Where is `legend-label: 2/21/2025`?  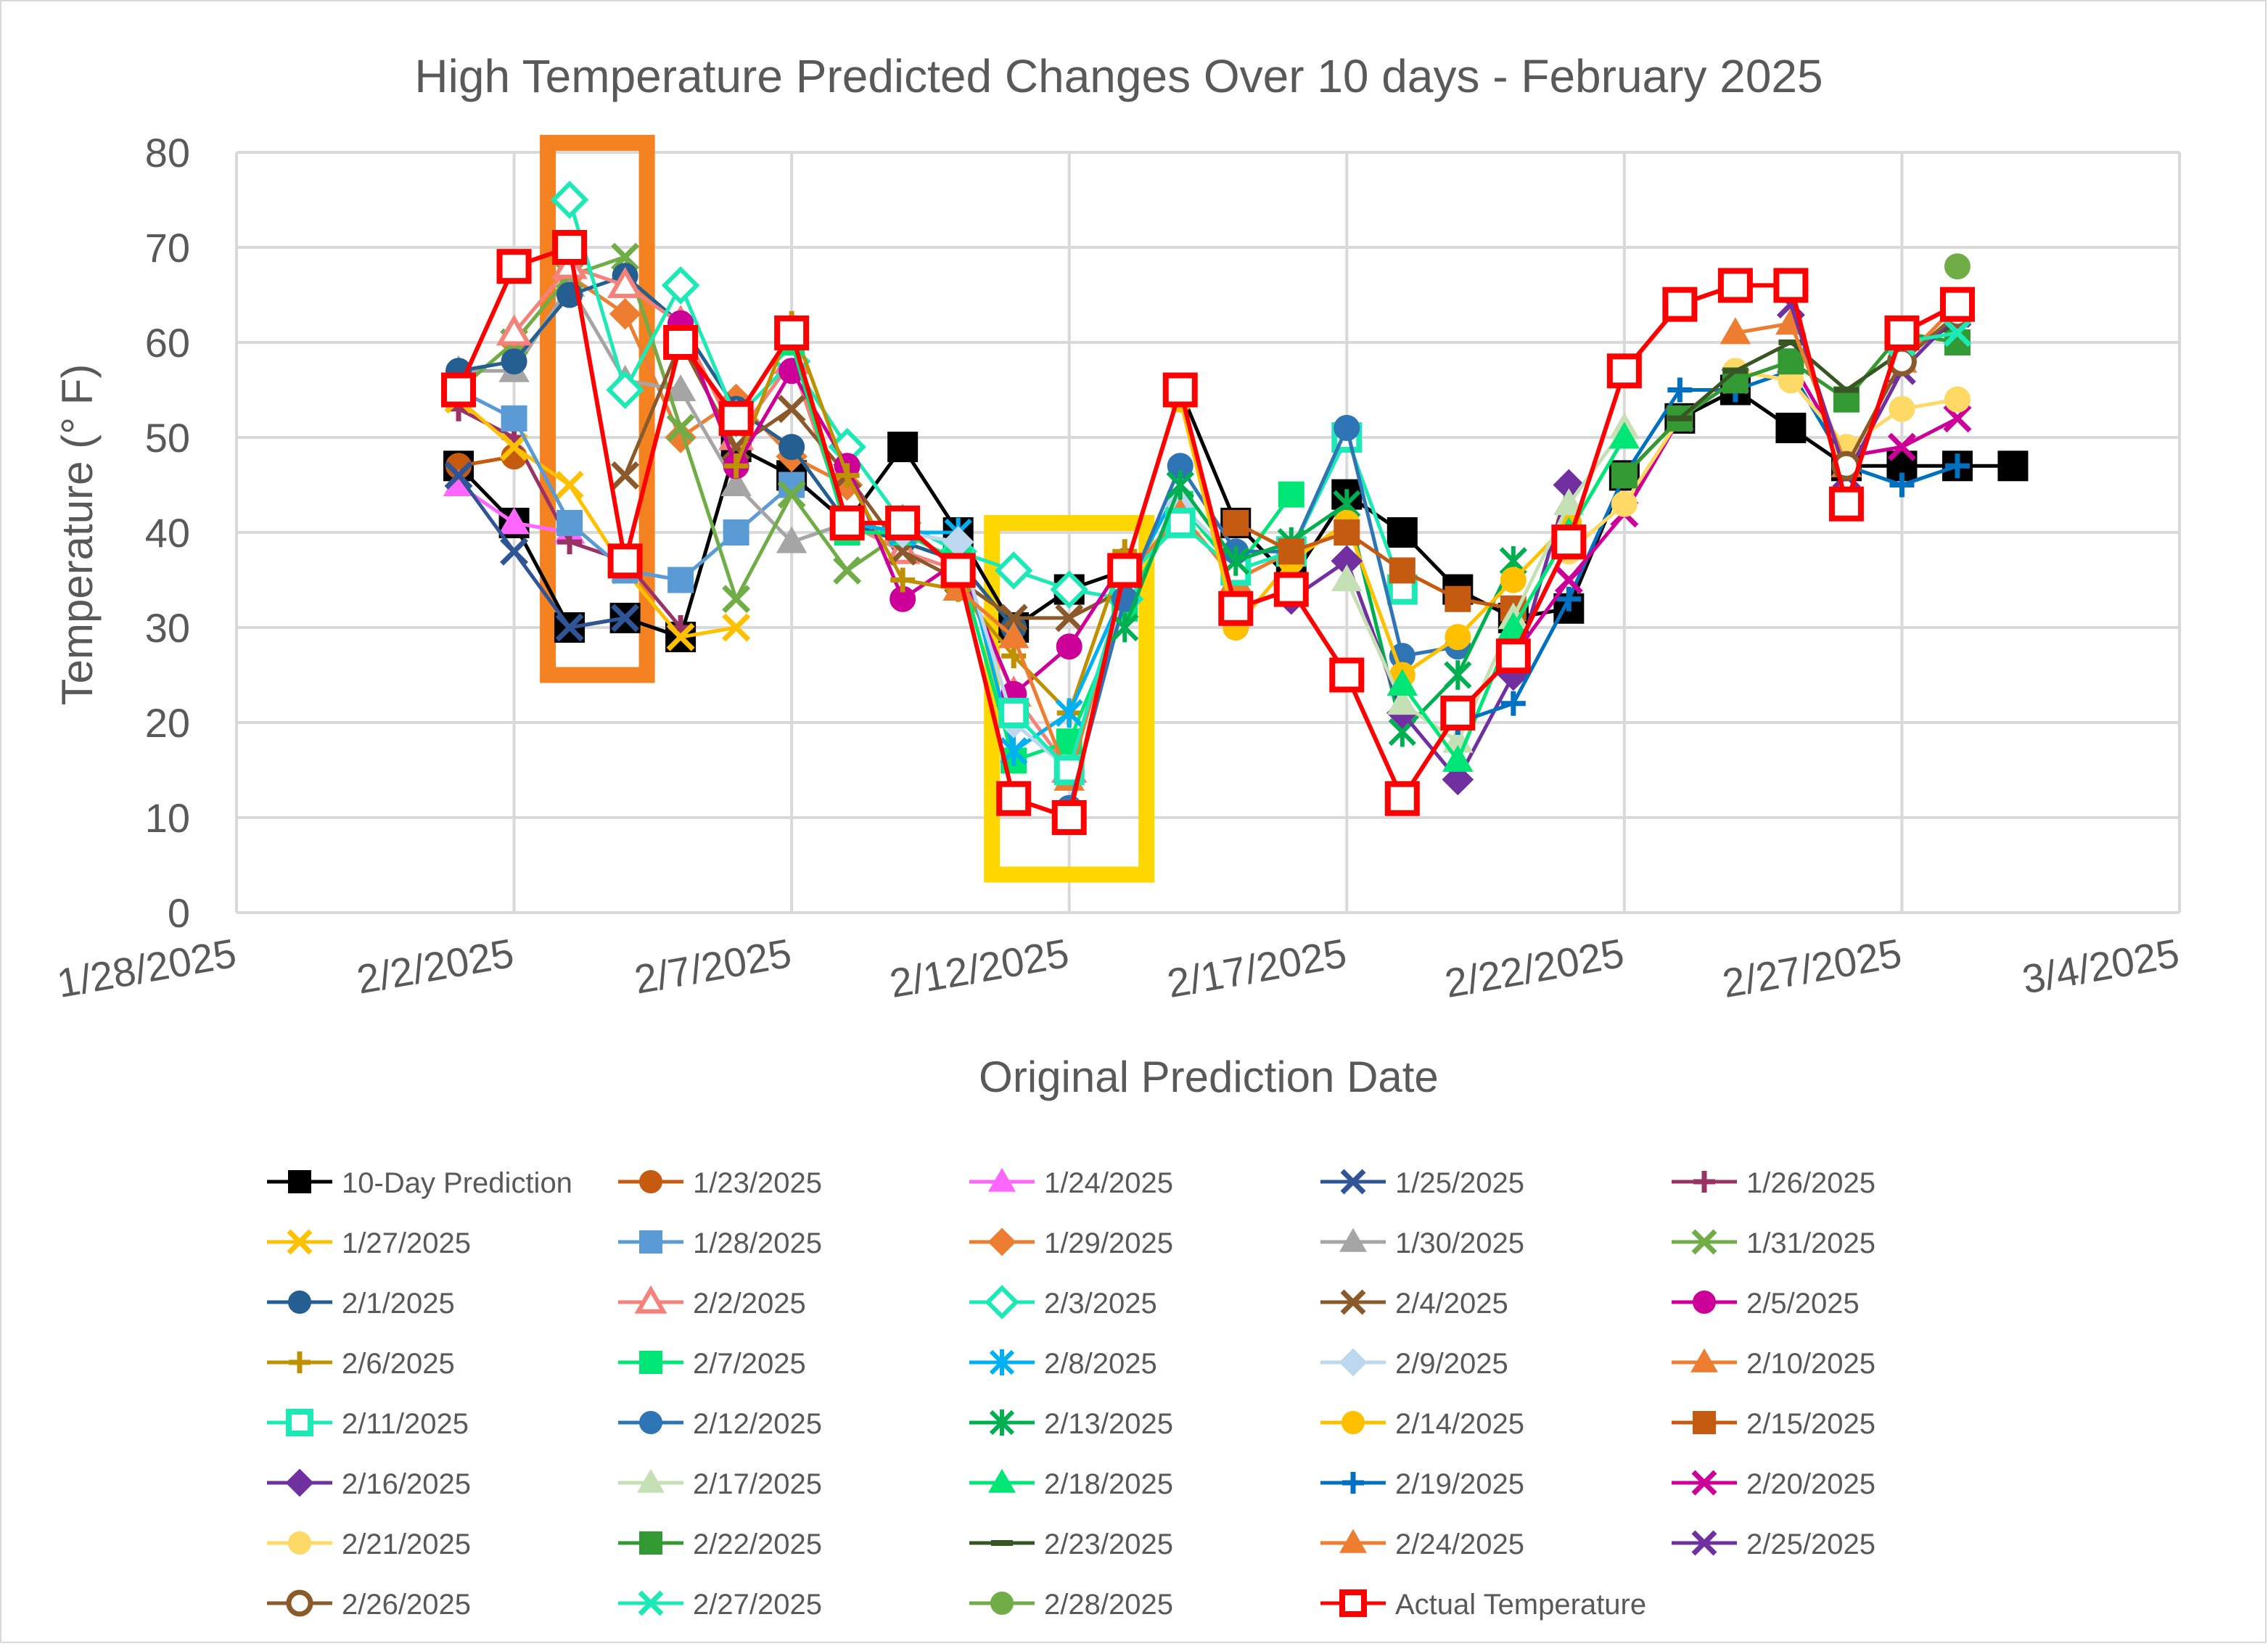
legend-label: 2/21/2025 is located at coordinates (406, 1544).